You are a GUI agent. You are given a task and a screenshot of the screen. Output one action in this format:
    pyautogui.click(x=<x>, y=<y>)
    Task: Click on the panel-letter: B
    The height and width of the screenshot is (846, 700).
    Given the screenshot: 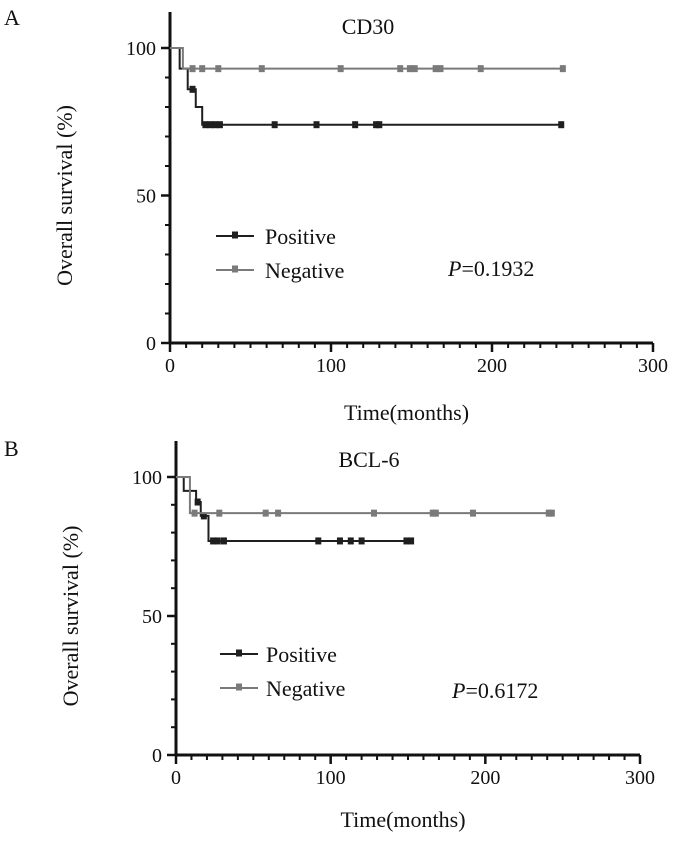 What is the action you would take?
    pyautogui.click(x=11, y=448)
    